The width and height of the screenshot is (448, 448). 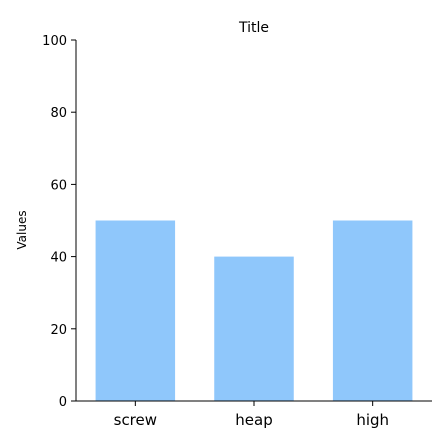 What do you see at coordinates (22, 229) in the screenshot?
I see `y-axis-label: Values` at bounding box center [22, 229].